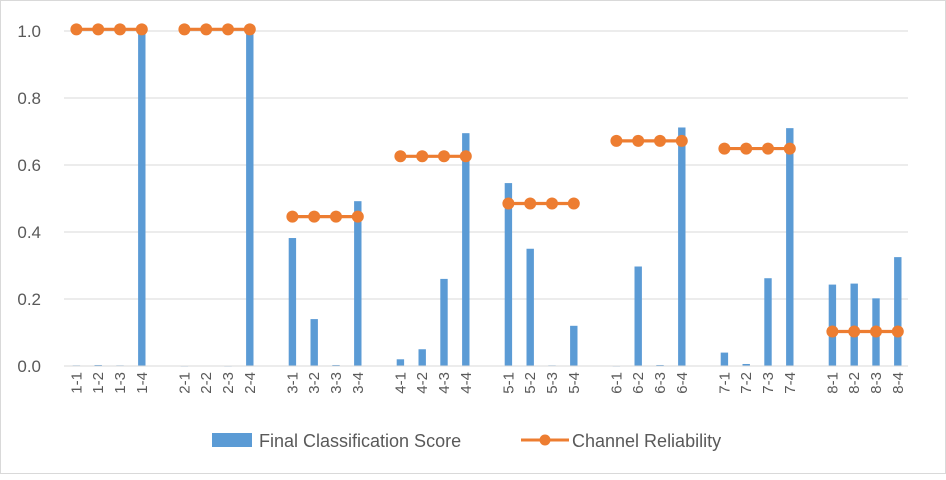  Describe the element at coordinates (29, 199) in the screenshot. I see `y-axis-tick-labels: 0.0 0.2 0.4 0.6 0.8 1.0` at that location.